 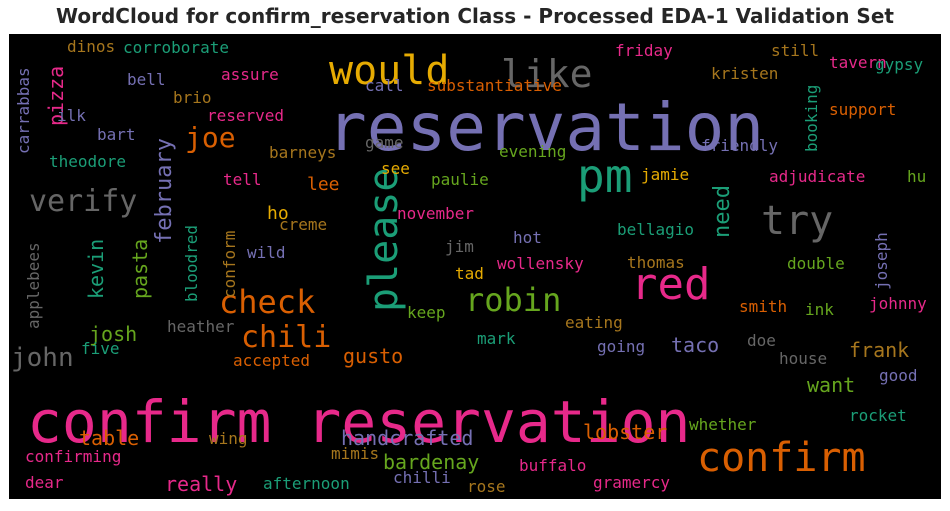 I want to click on word-verify: verify, so click(x=83, y=201).